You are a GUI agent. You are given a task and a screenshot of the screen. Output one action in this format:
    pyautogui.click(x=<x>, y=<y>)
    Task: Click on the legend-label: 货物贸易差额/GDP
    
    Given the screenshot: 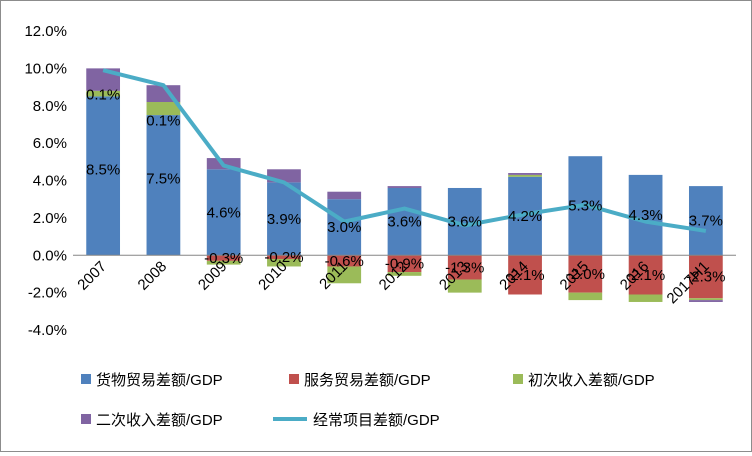 What is the action you would take?
    pyautogui.click(x=159, y=380)
    